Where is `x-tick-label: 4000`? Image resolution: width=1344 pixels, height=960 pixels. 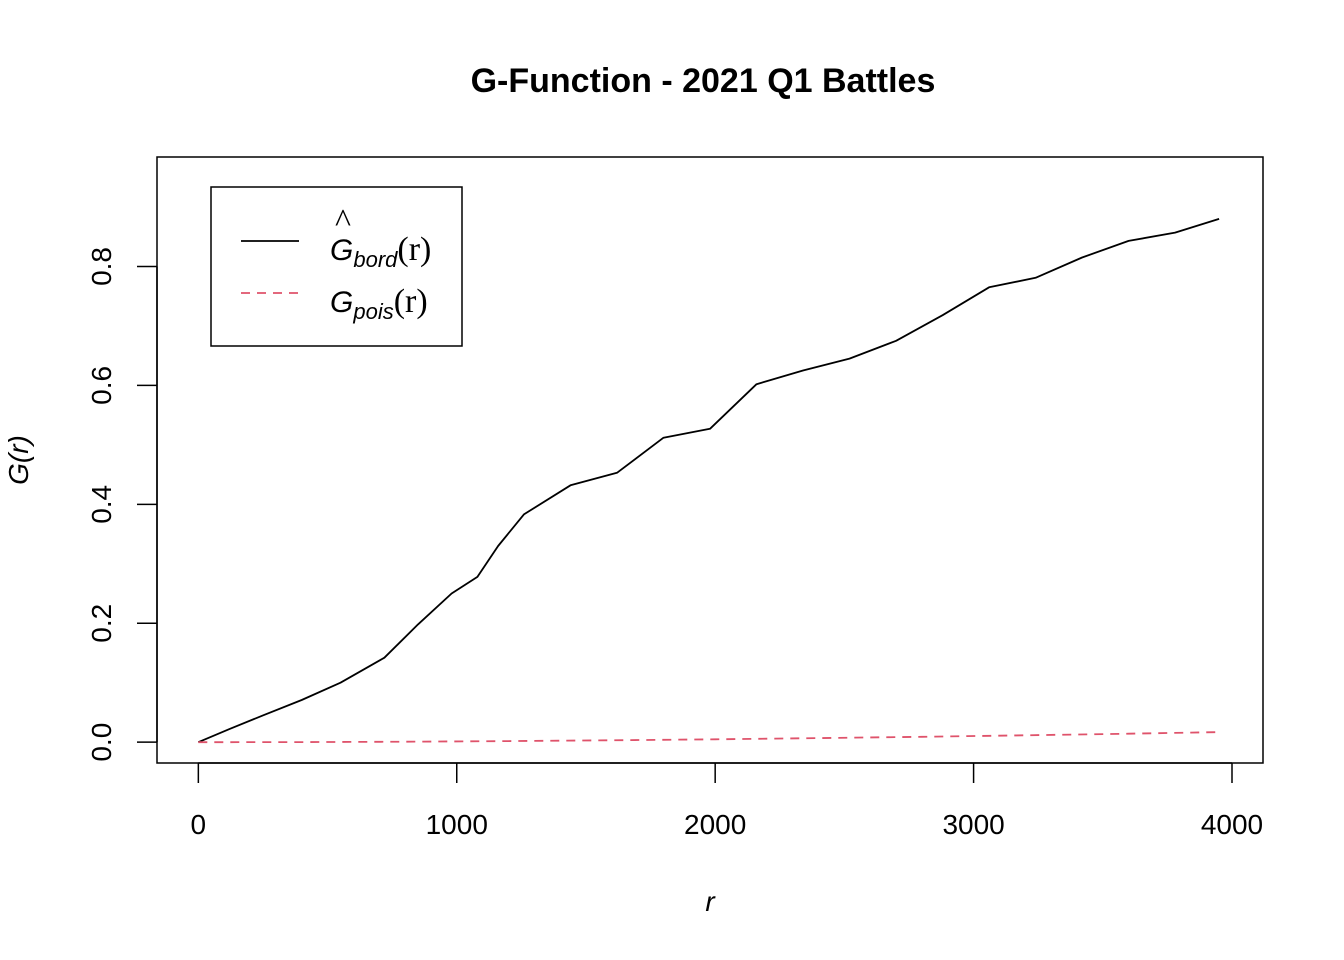
x-tick-label: 4000 is located at coordinates (1232, 824).